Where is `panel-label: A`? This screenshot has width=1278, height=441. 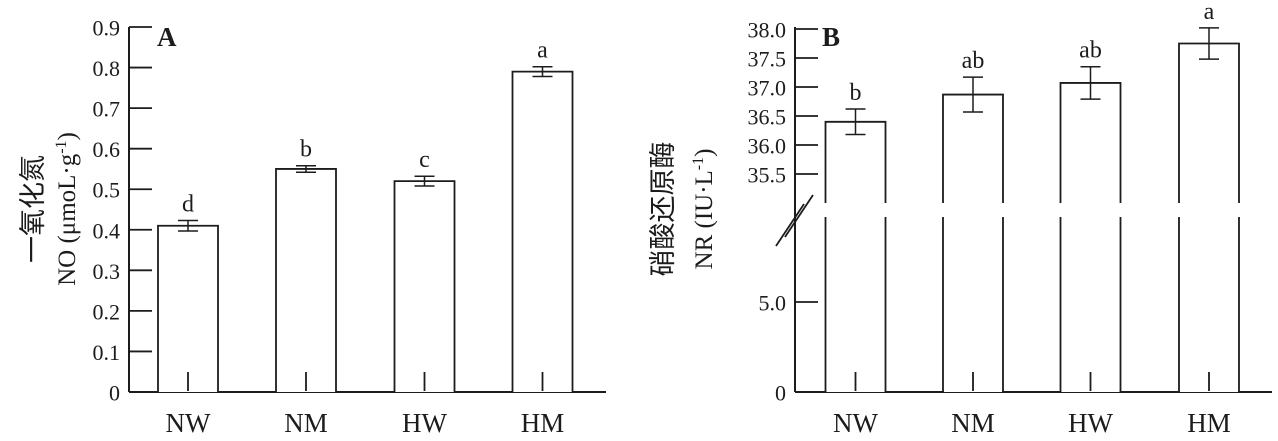
panel-label: A is located at coordinates (167, 37).